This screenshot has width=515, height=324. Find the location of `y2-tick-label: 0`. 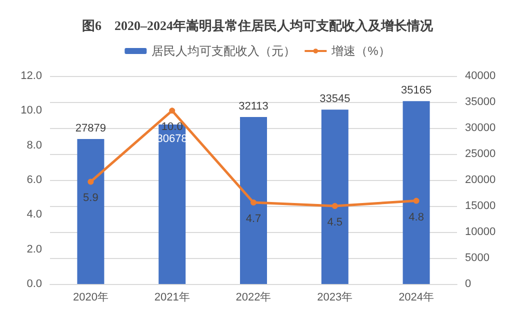

y2-tick-label: 0 is located at coordinates (468, 284).